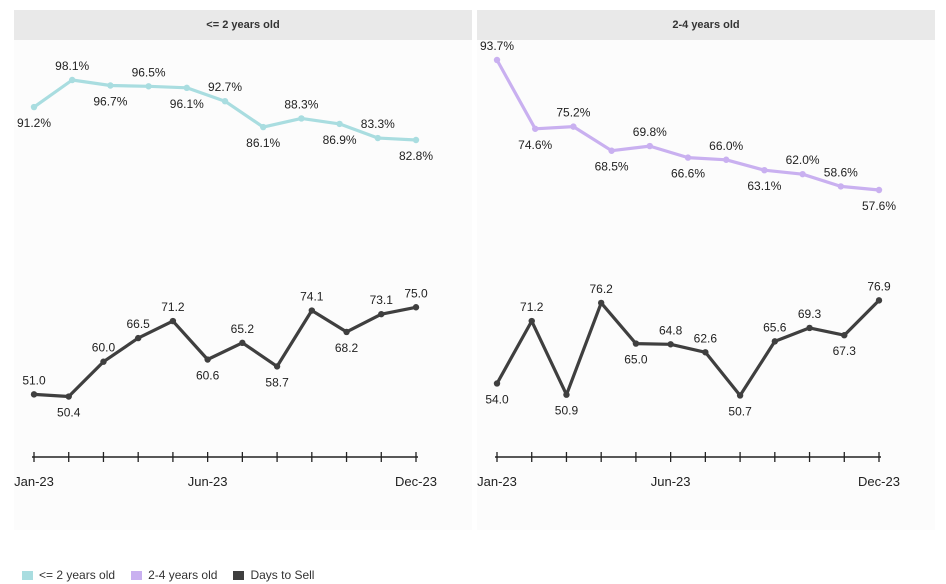 This screenshot has width=946, height=584. I want to click on data-label-p0-s0-10: 82.8%, so click(416, 156).